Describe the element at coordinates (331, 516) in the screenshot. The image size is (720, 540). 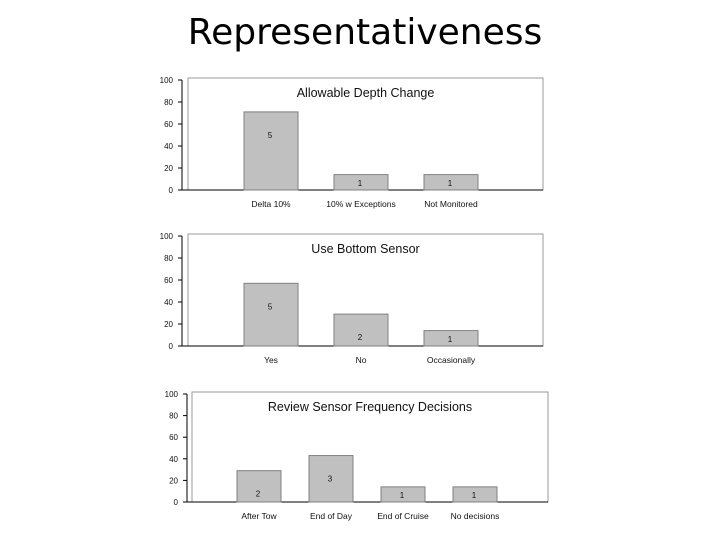
I see `x-category-label: End of Day` at that location.